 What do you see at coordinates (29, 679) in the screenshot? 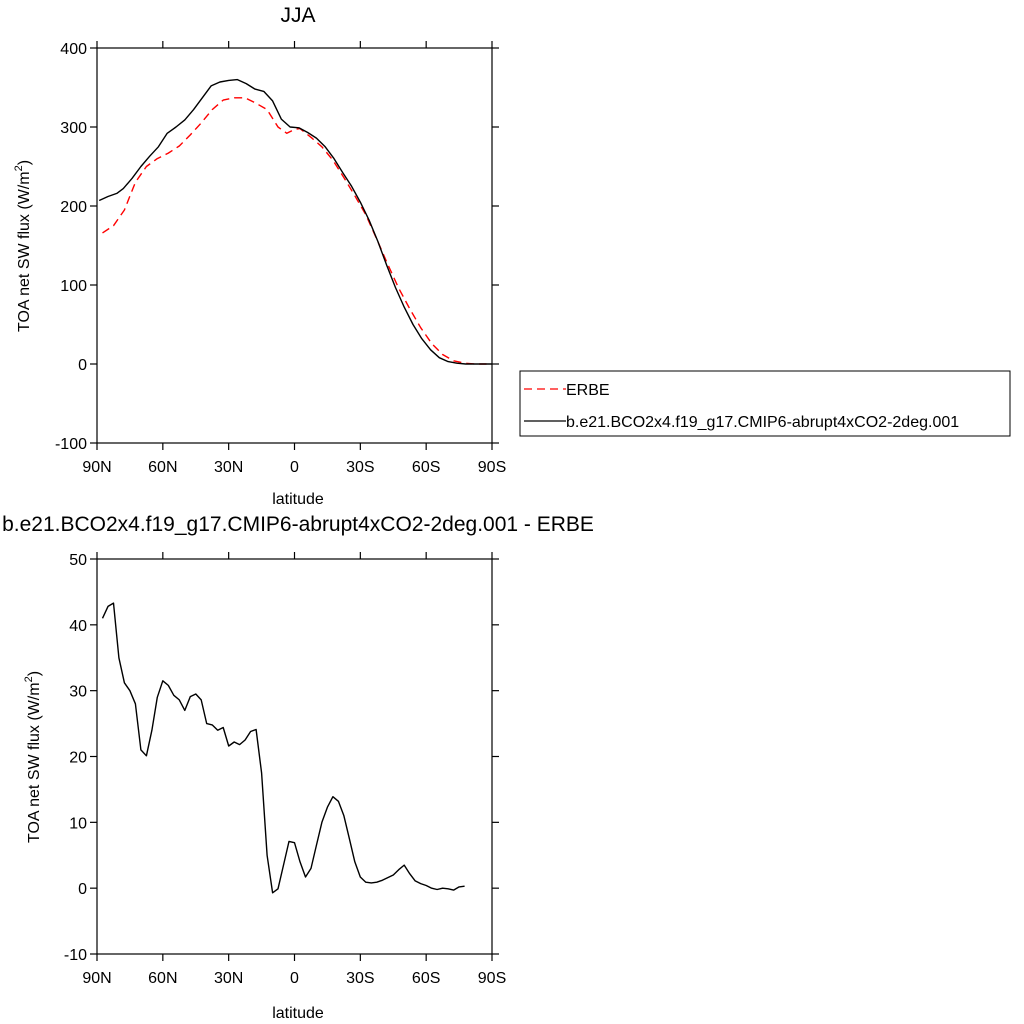
I see `bottom-y-axis-label-sup: 2` at bounding box center [29, 679].